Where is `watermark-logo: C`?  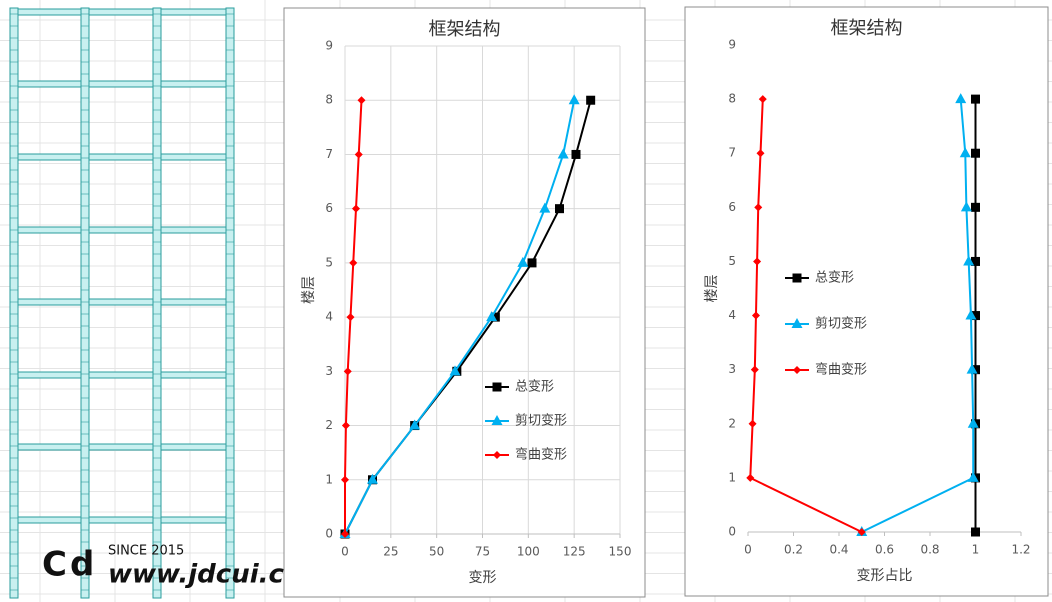
watermark-logo: C is located at coordinates (54, 565).